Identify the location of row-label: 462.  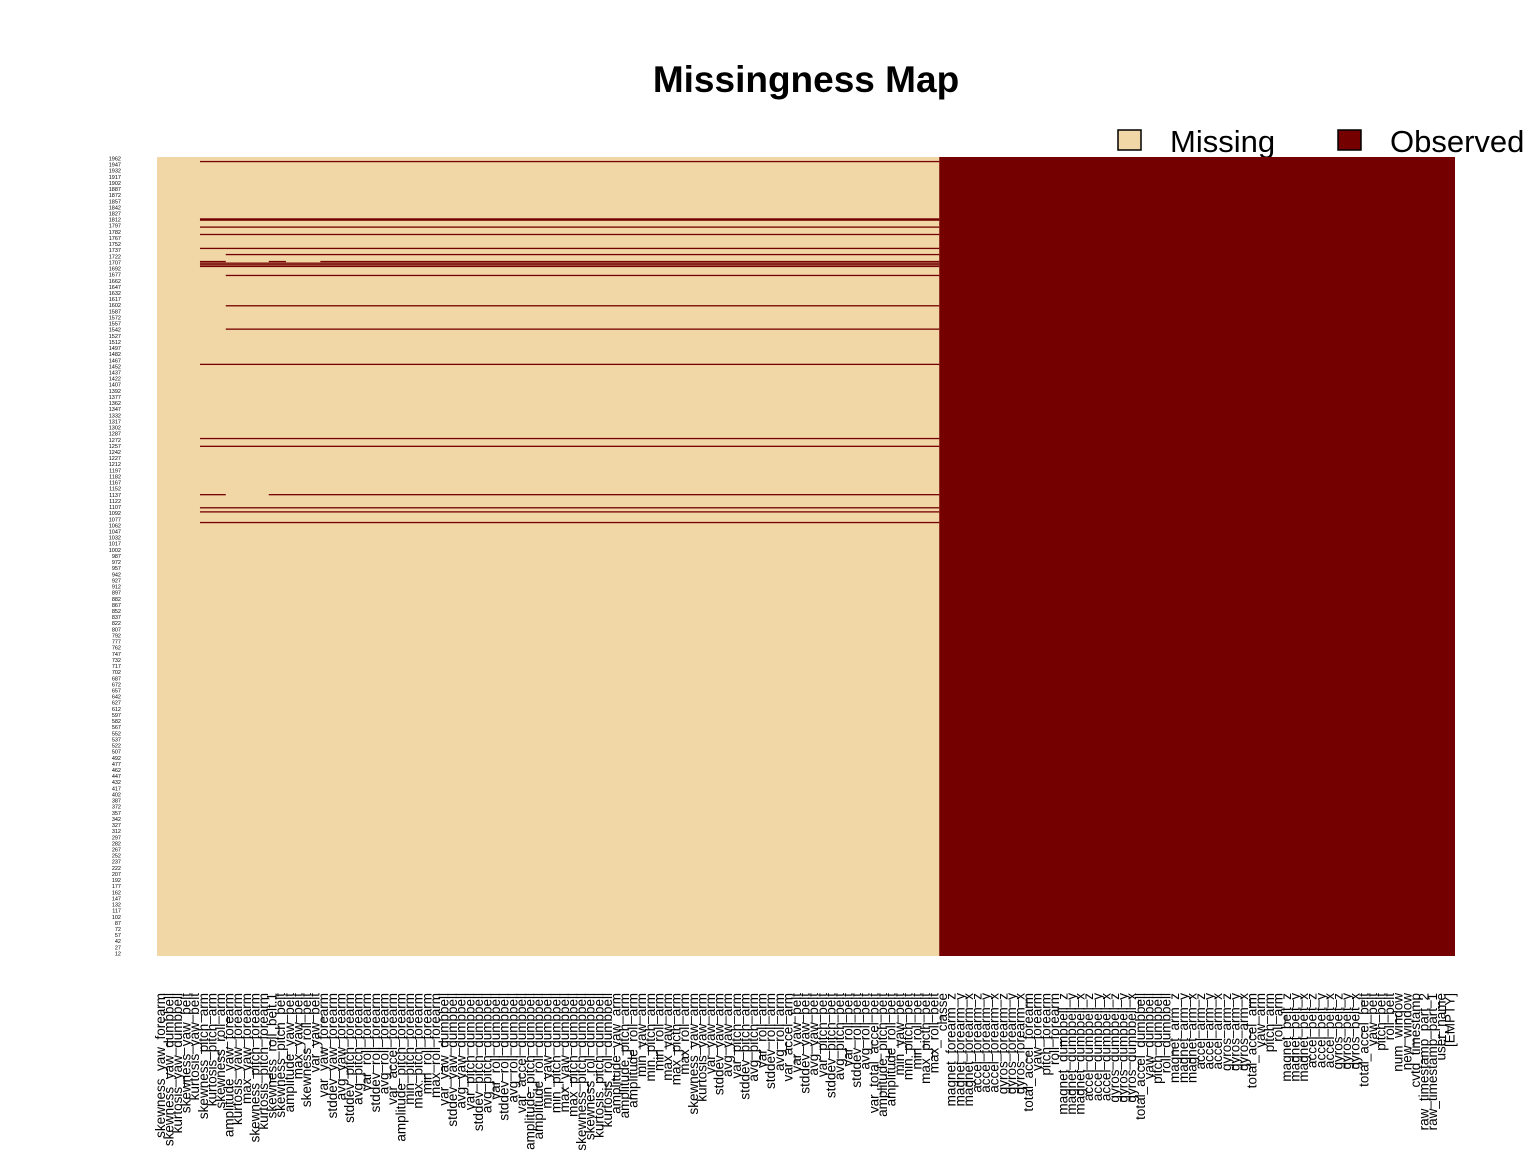
(116, 771).